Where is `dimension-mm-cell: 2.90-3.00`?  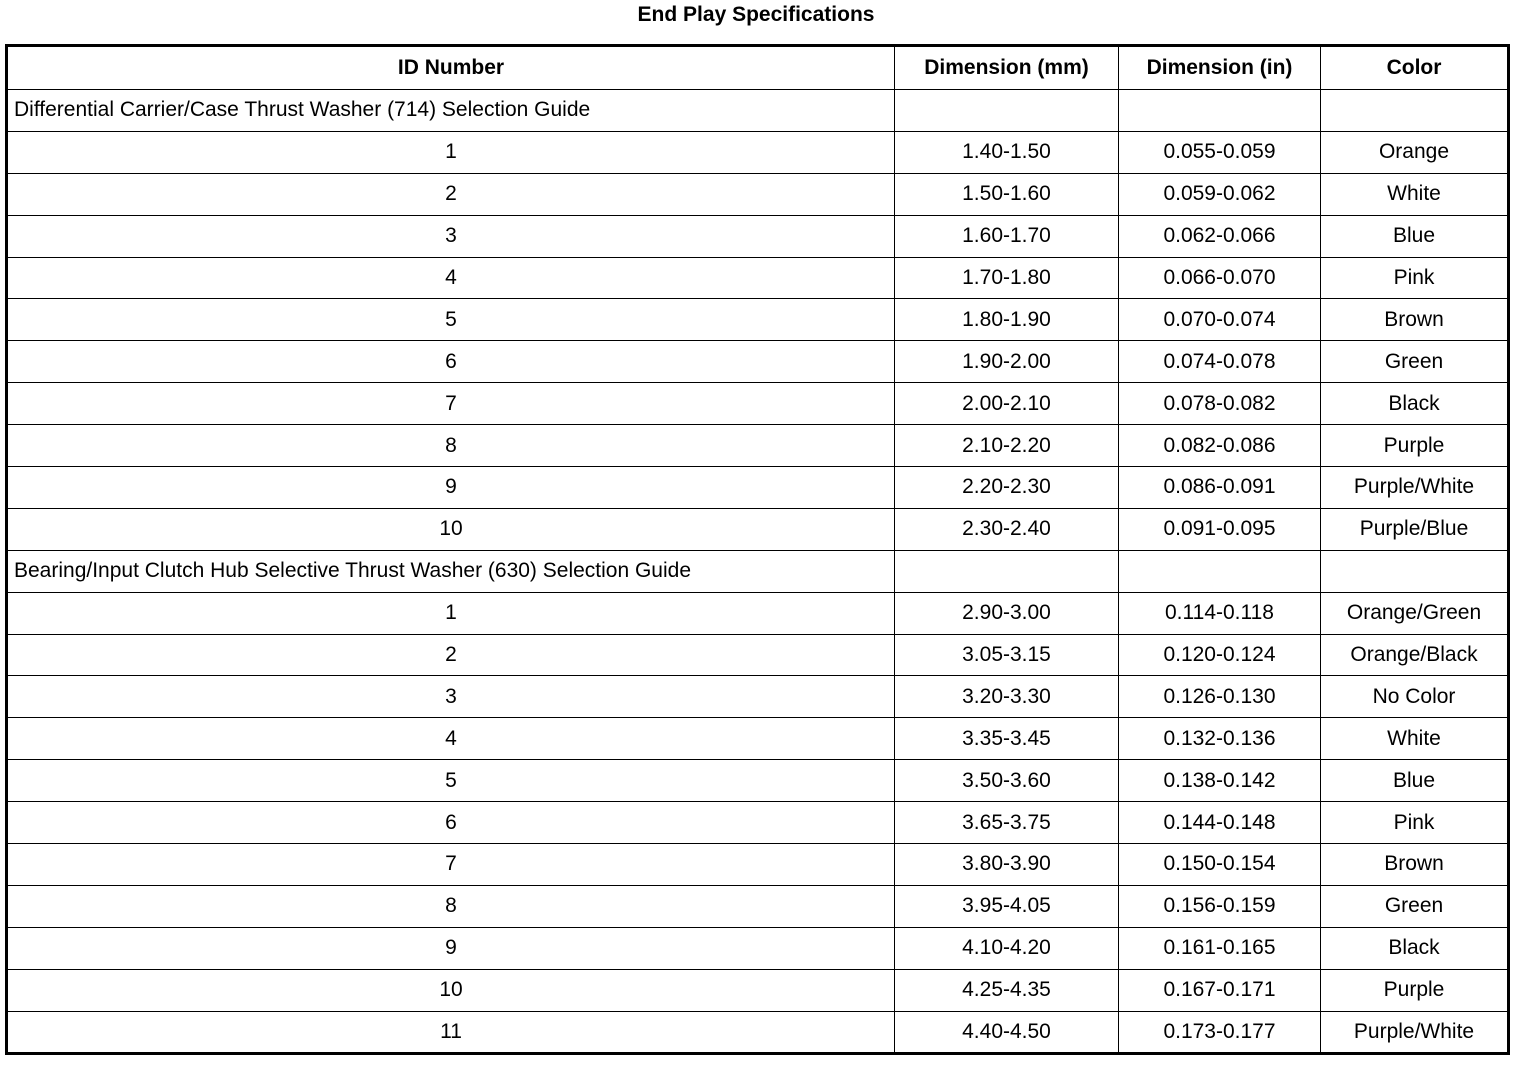
dimension-mm-cell: 2.90-3.00 is located at coordinates (1006, 613).